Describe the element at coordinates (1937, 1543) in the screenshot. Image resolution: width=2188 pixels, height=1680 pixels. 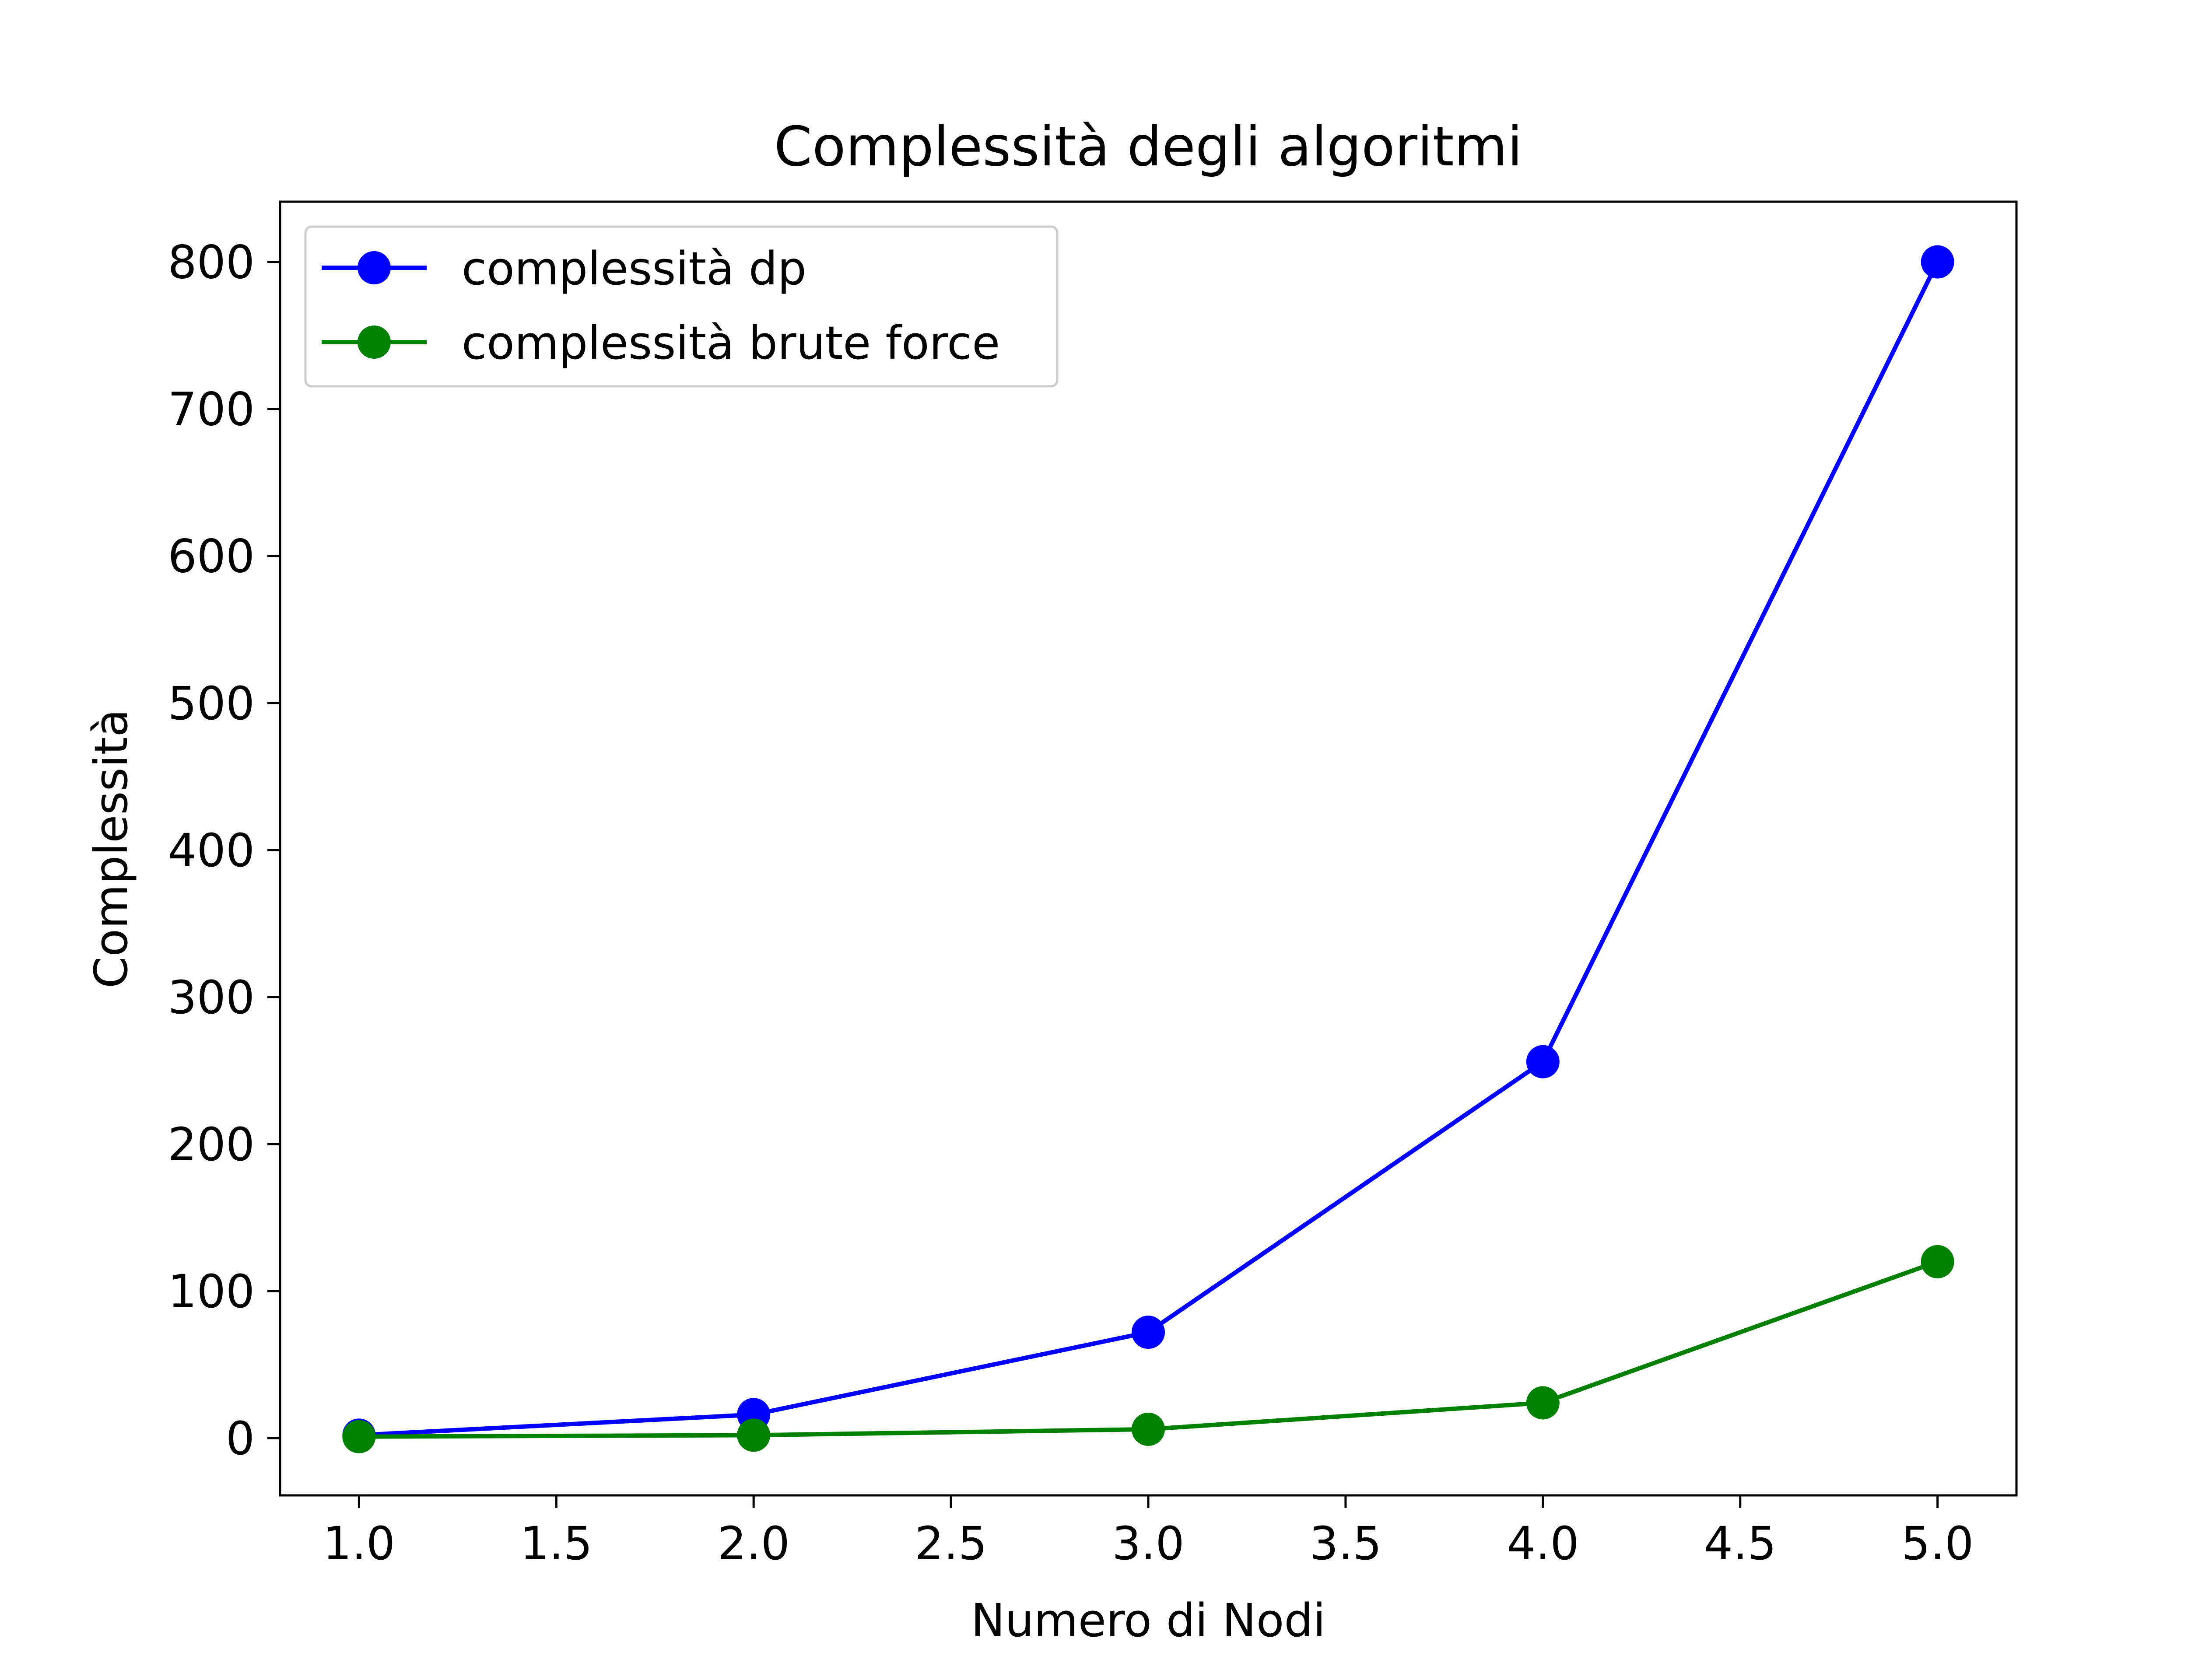
I see `x-tick-label: 5.0` at that location.